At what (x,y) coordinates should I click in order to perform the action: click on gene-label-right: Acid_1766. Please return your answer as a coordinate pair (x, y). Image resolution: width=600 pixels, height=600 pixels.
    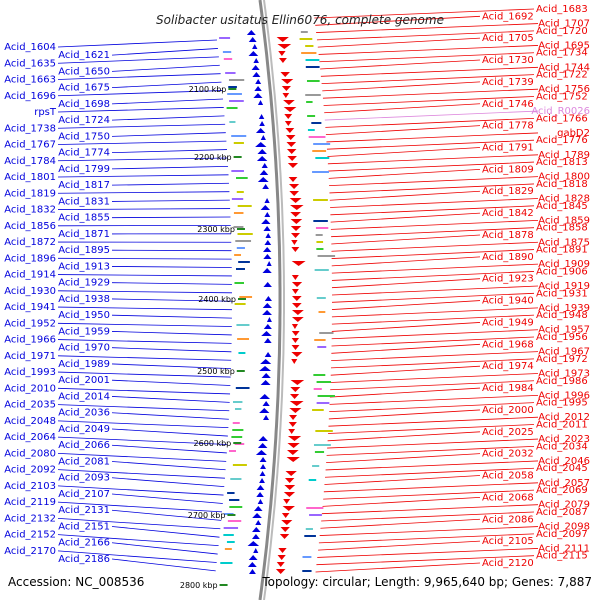
    Looking at the image, I should click on (562, 118).